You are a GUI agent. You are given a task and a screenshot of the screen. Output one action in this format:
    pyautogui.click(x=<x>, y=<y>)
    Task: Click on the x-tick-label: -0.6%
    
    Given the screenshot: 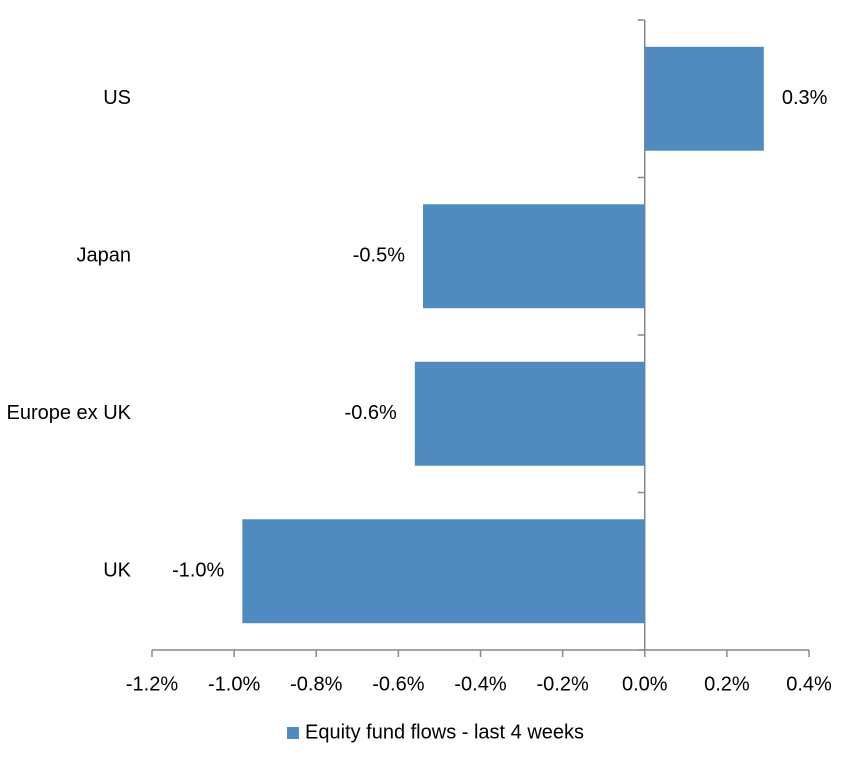 What is the action you would take?
    pyautogui.click(x=398, y=684)
    